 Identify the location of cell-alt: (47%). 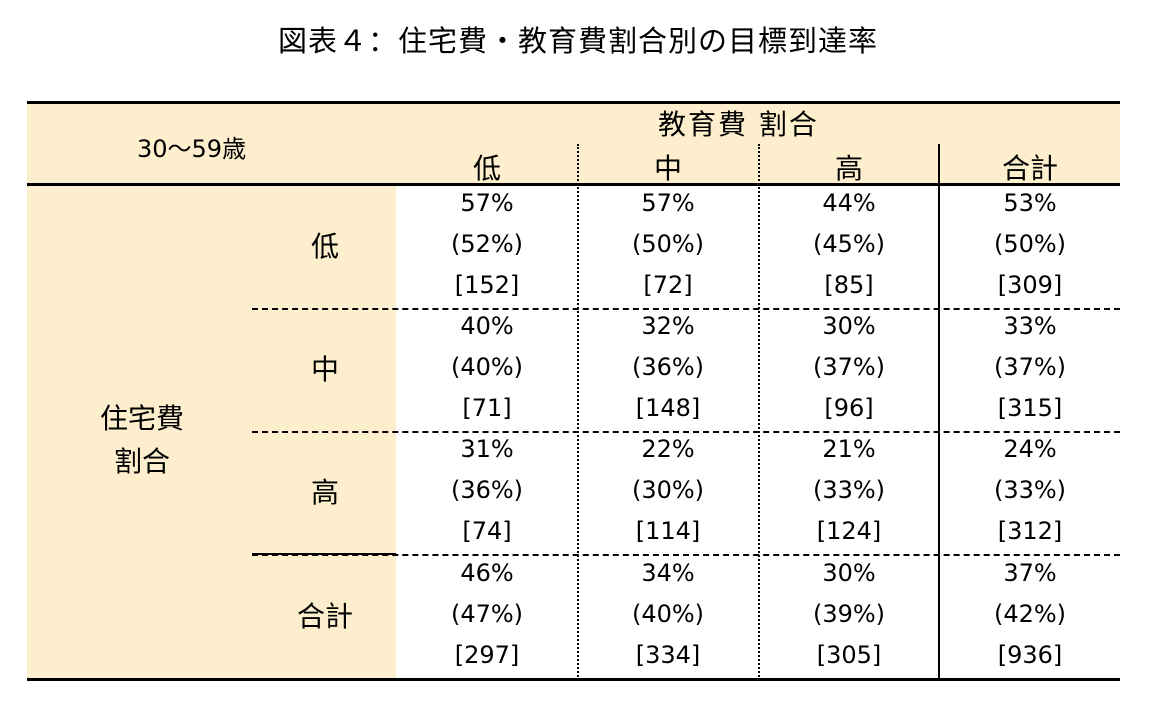
(487, 614).